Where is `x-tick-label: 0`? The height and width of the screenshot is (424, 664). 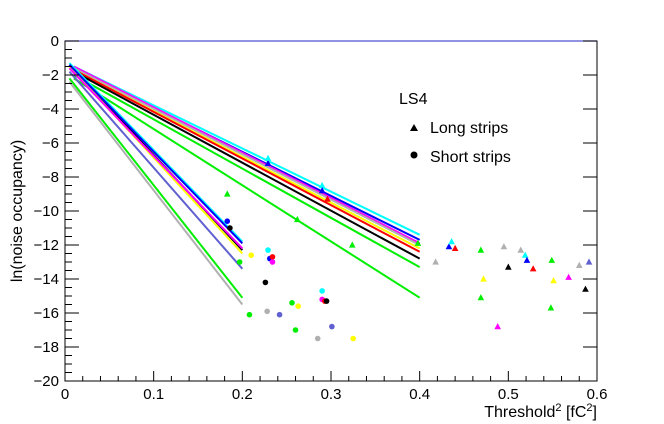 x-tick-label: 0 is located at coordinates (65, 394).